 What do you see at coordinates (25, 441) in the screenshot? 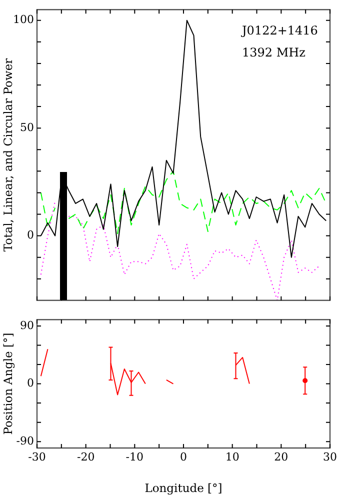
I see `y-tick-label: -90` at bounding box center [25, 441].